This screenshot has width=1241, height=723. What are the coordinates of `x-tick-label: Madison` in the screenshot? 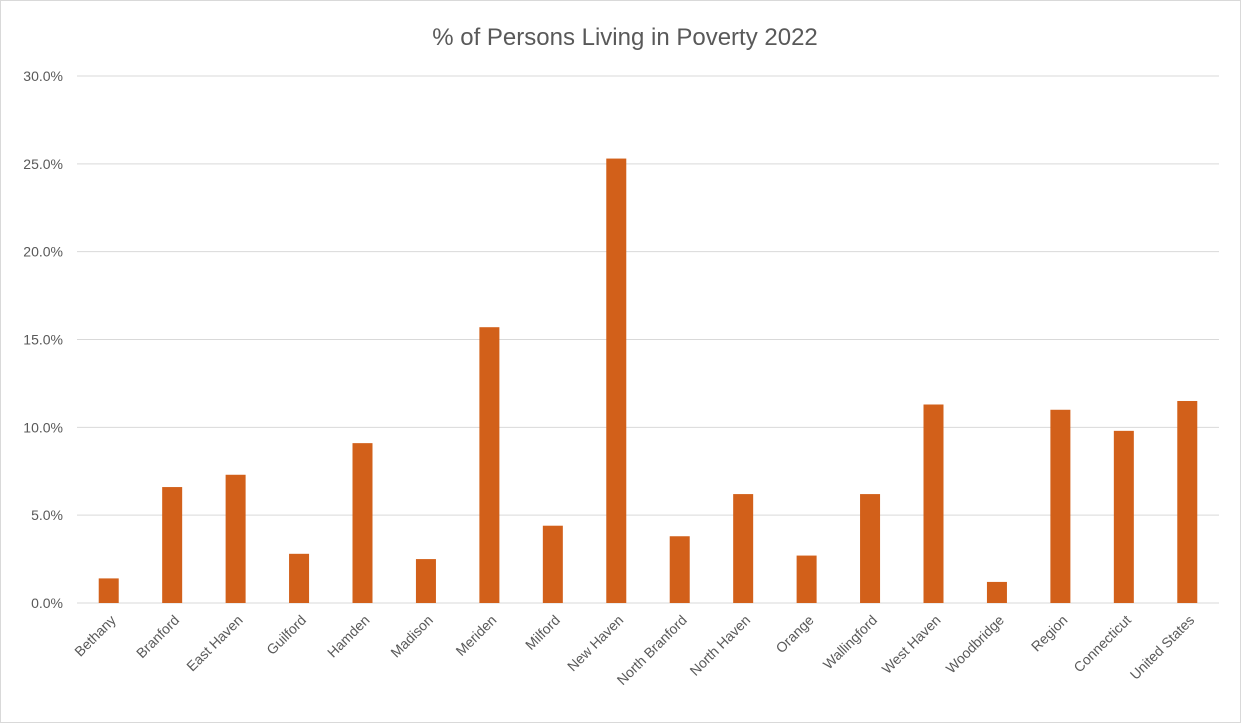 It's located at (411, 636).